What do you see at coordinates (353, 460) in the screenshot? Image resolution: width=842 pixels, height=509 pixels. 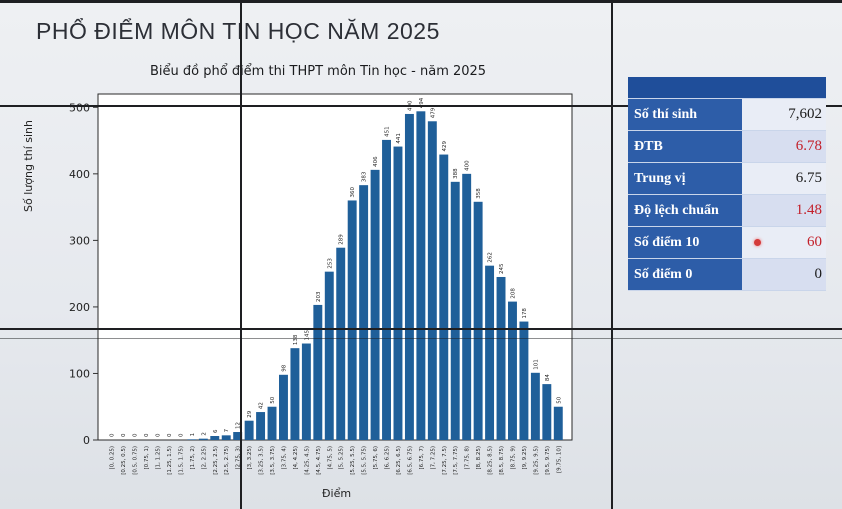 I see `x-tick-label: [5.25, 5.5)` at bounding box center [353, 460].